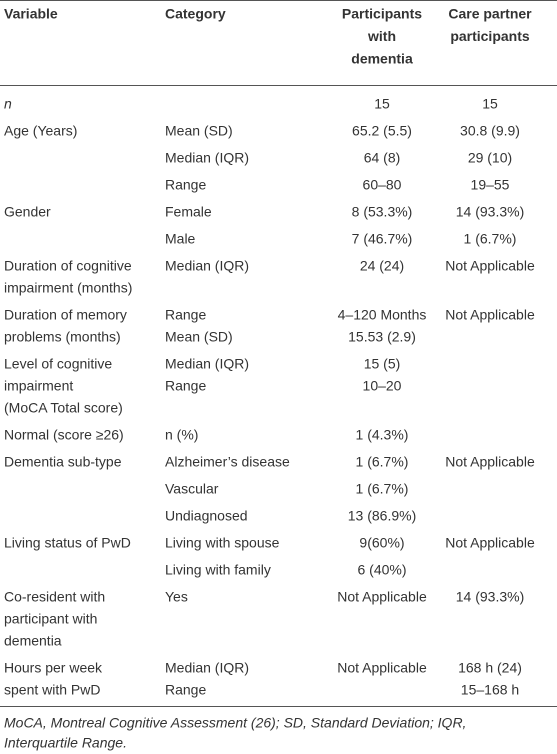  I want to click on cell: Living status of PwD, so click(67, 543).